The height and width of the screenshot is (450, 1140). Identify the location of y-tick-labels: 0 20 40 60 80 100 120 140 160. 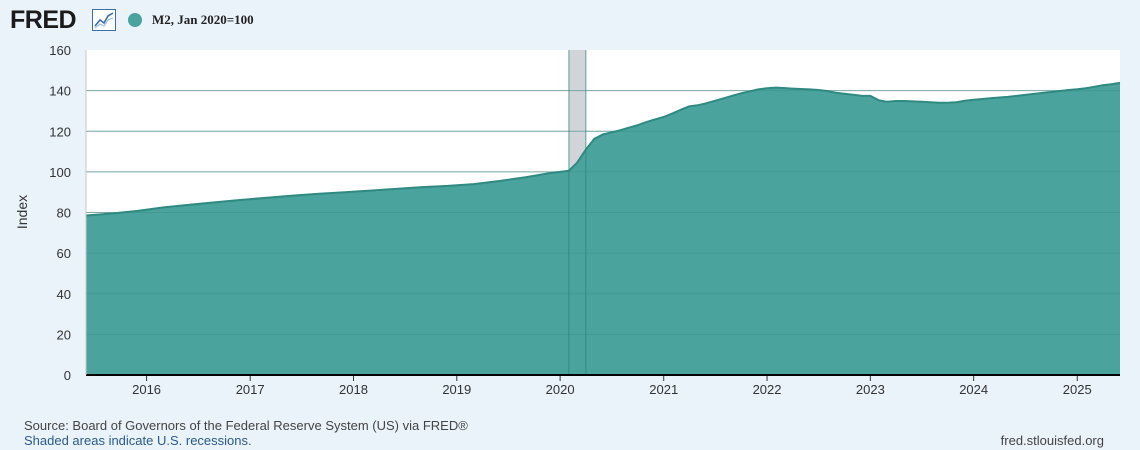
(60, 213).